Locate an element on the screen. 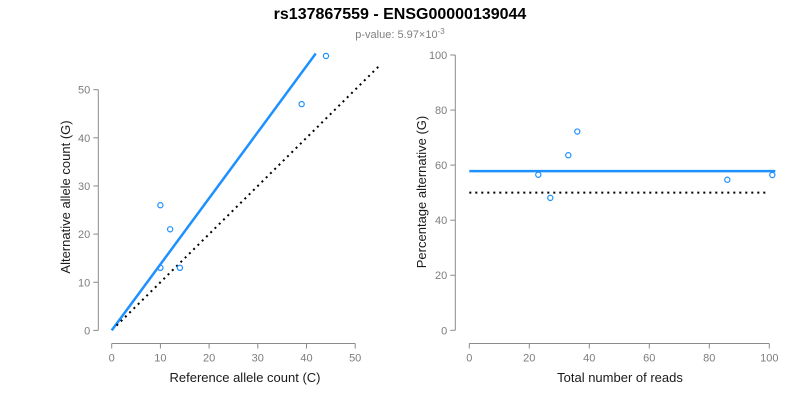 Image resolution: width=800 pixels, height=400 pixels. y-axis-title: Alternative allele count (G) is located at coordinates (65, 196).